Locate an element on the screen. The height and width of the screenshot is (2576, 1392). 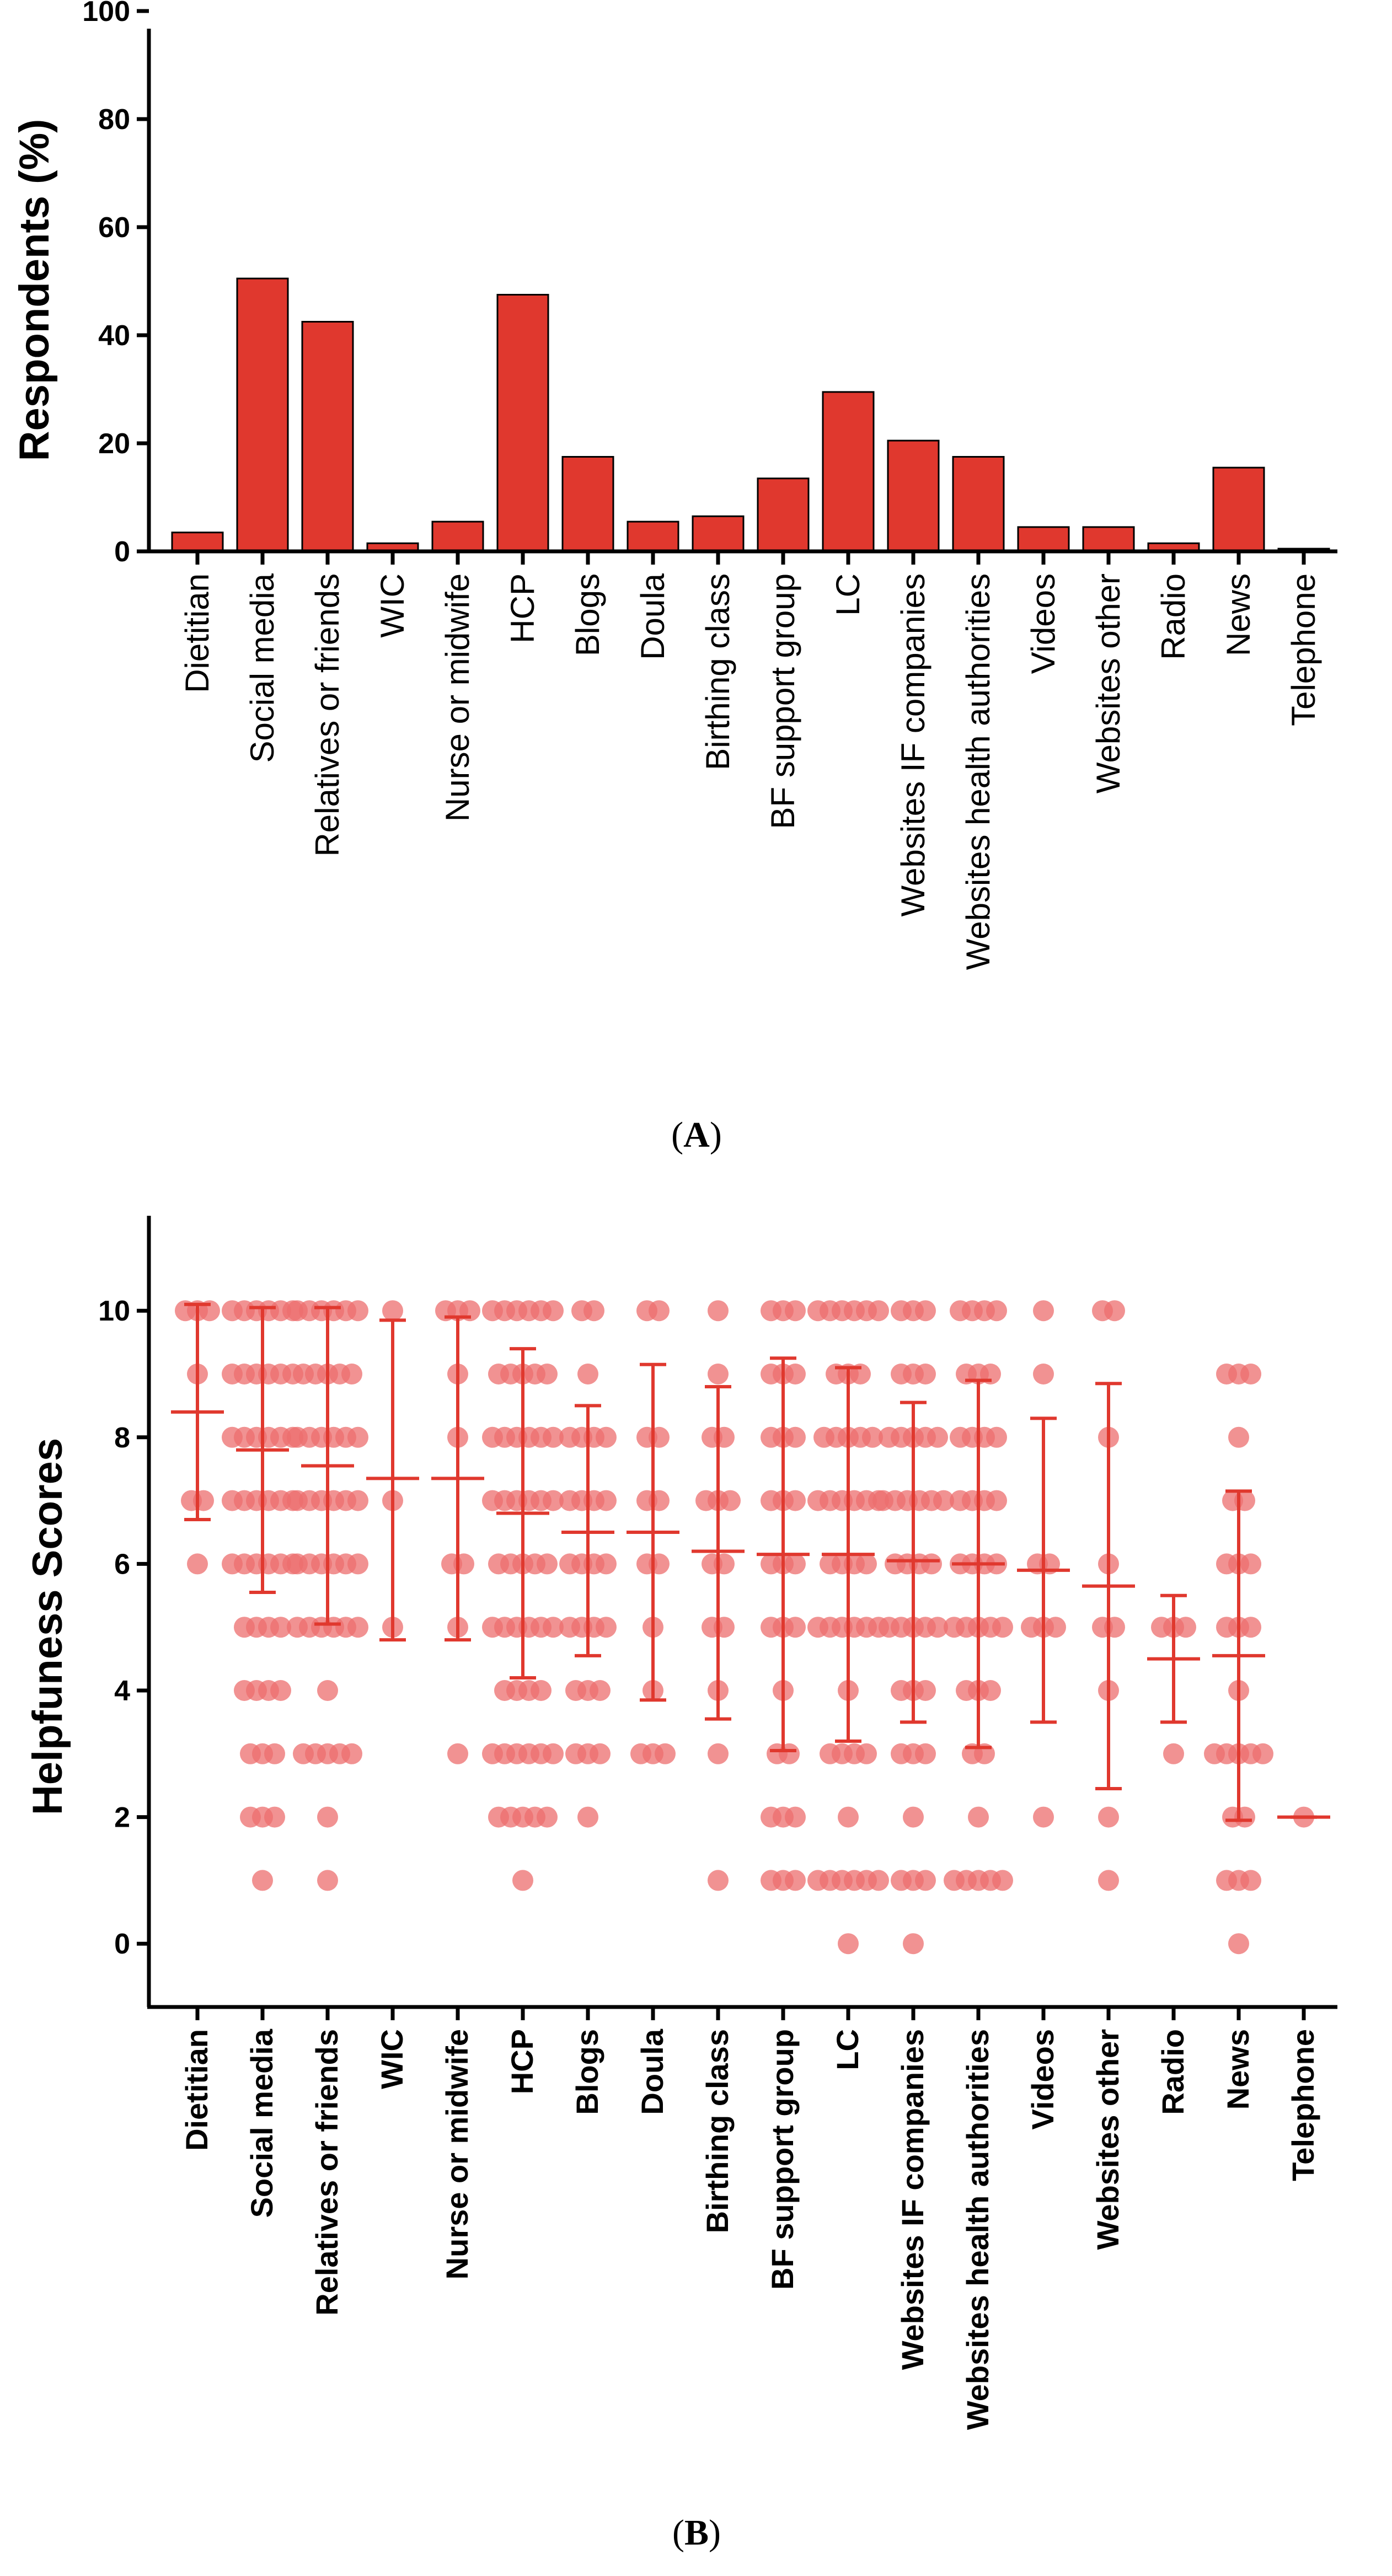
chart-b-y-ticks: 0 2 4 6 8 10 is located at coordinates (123, 1628).